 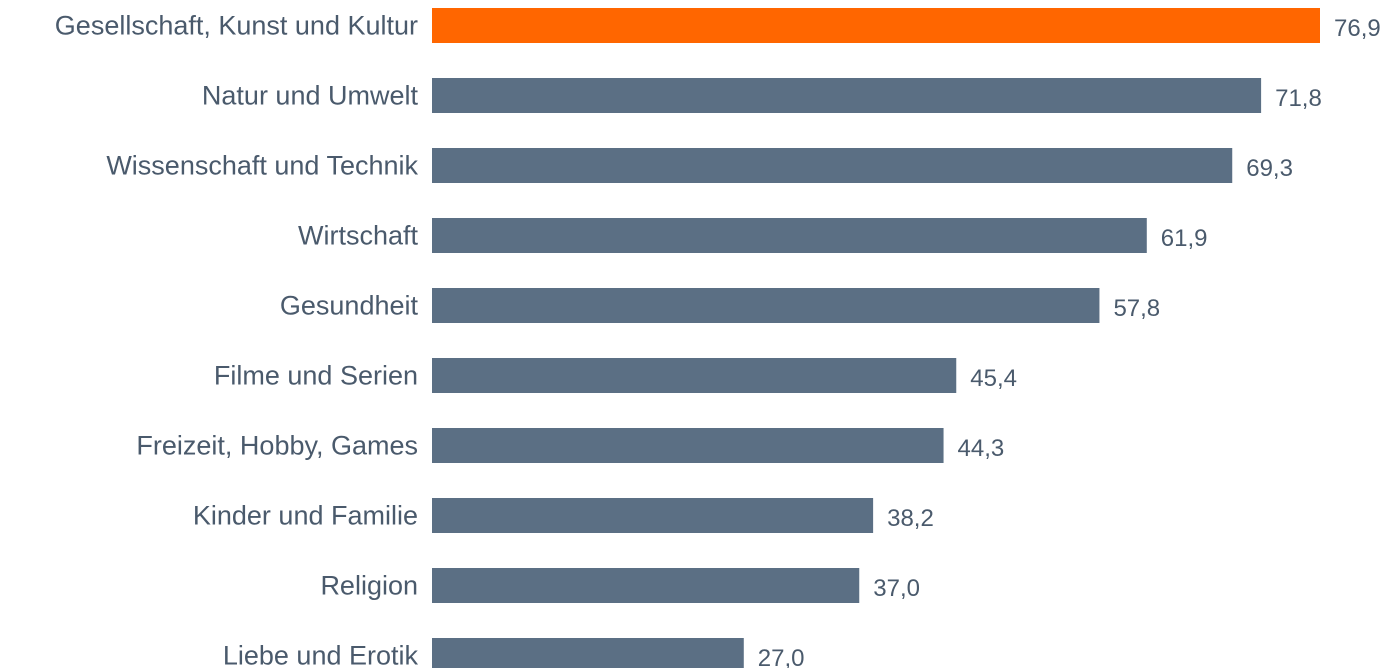 What do you see at coordinates (310, 96) in the screenshot?
I see `category-label: Natur und Umwelt` at bounding box center [310, 96].